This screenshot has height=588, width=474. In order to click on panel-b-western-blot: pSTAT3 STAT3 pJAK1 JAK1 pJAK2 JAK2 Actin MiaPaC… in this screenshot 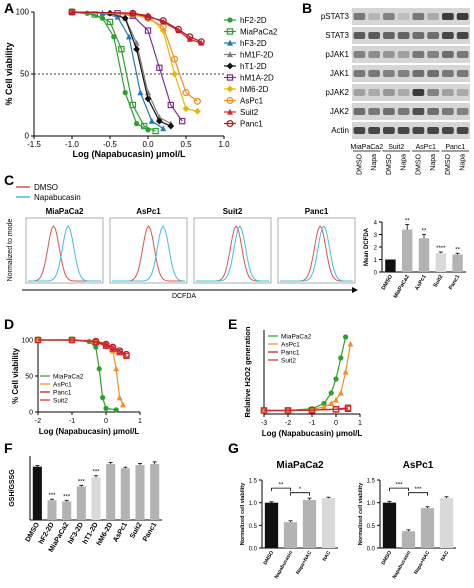, I will do `click(395, 91)`.